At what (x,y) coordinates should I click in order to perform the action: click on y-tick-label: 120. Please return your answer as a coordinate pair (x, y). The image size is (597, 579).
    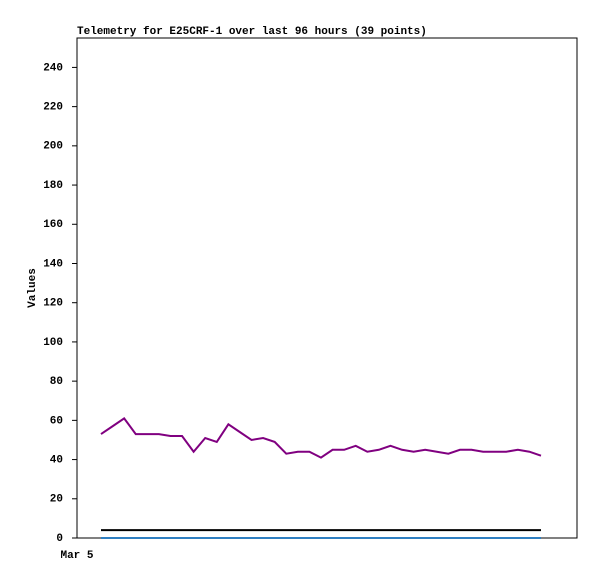
    Looking at the image, I should click on (53, 304).